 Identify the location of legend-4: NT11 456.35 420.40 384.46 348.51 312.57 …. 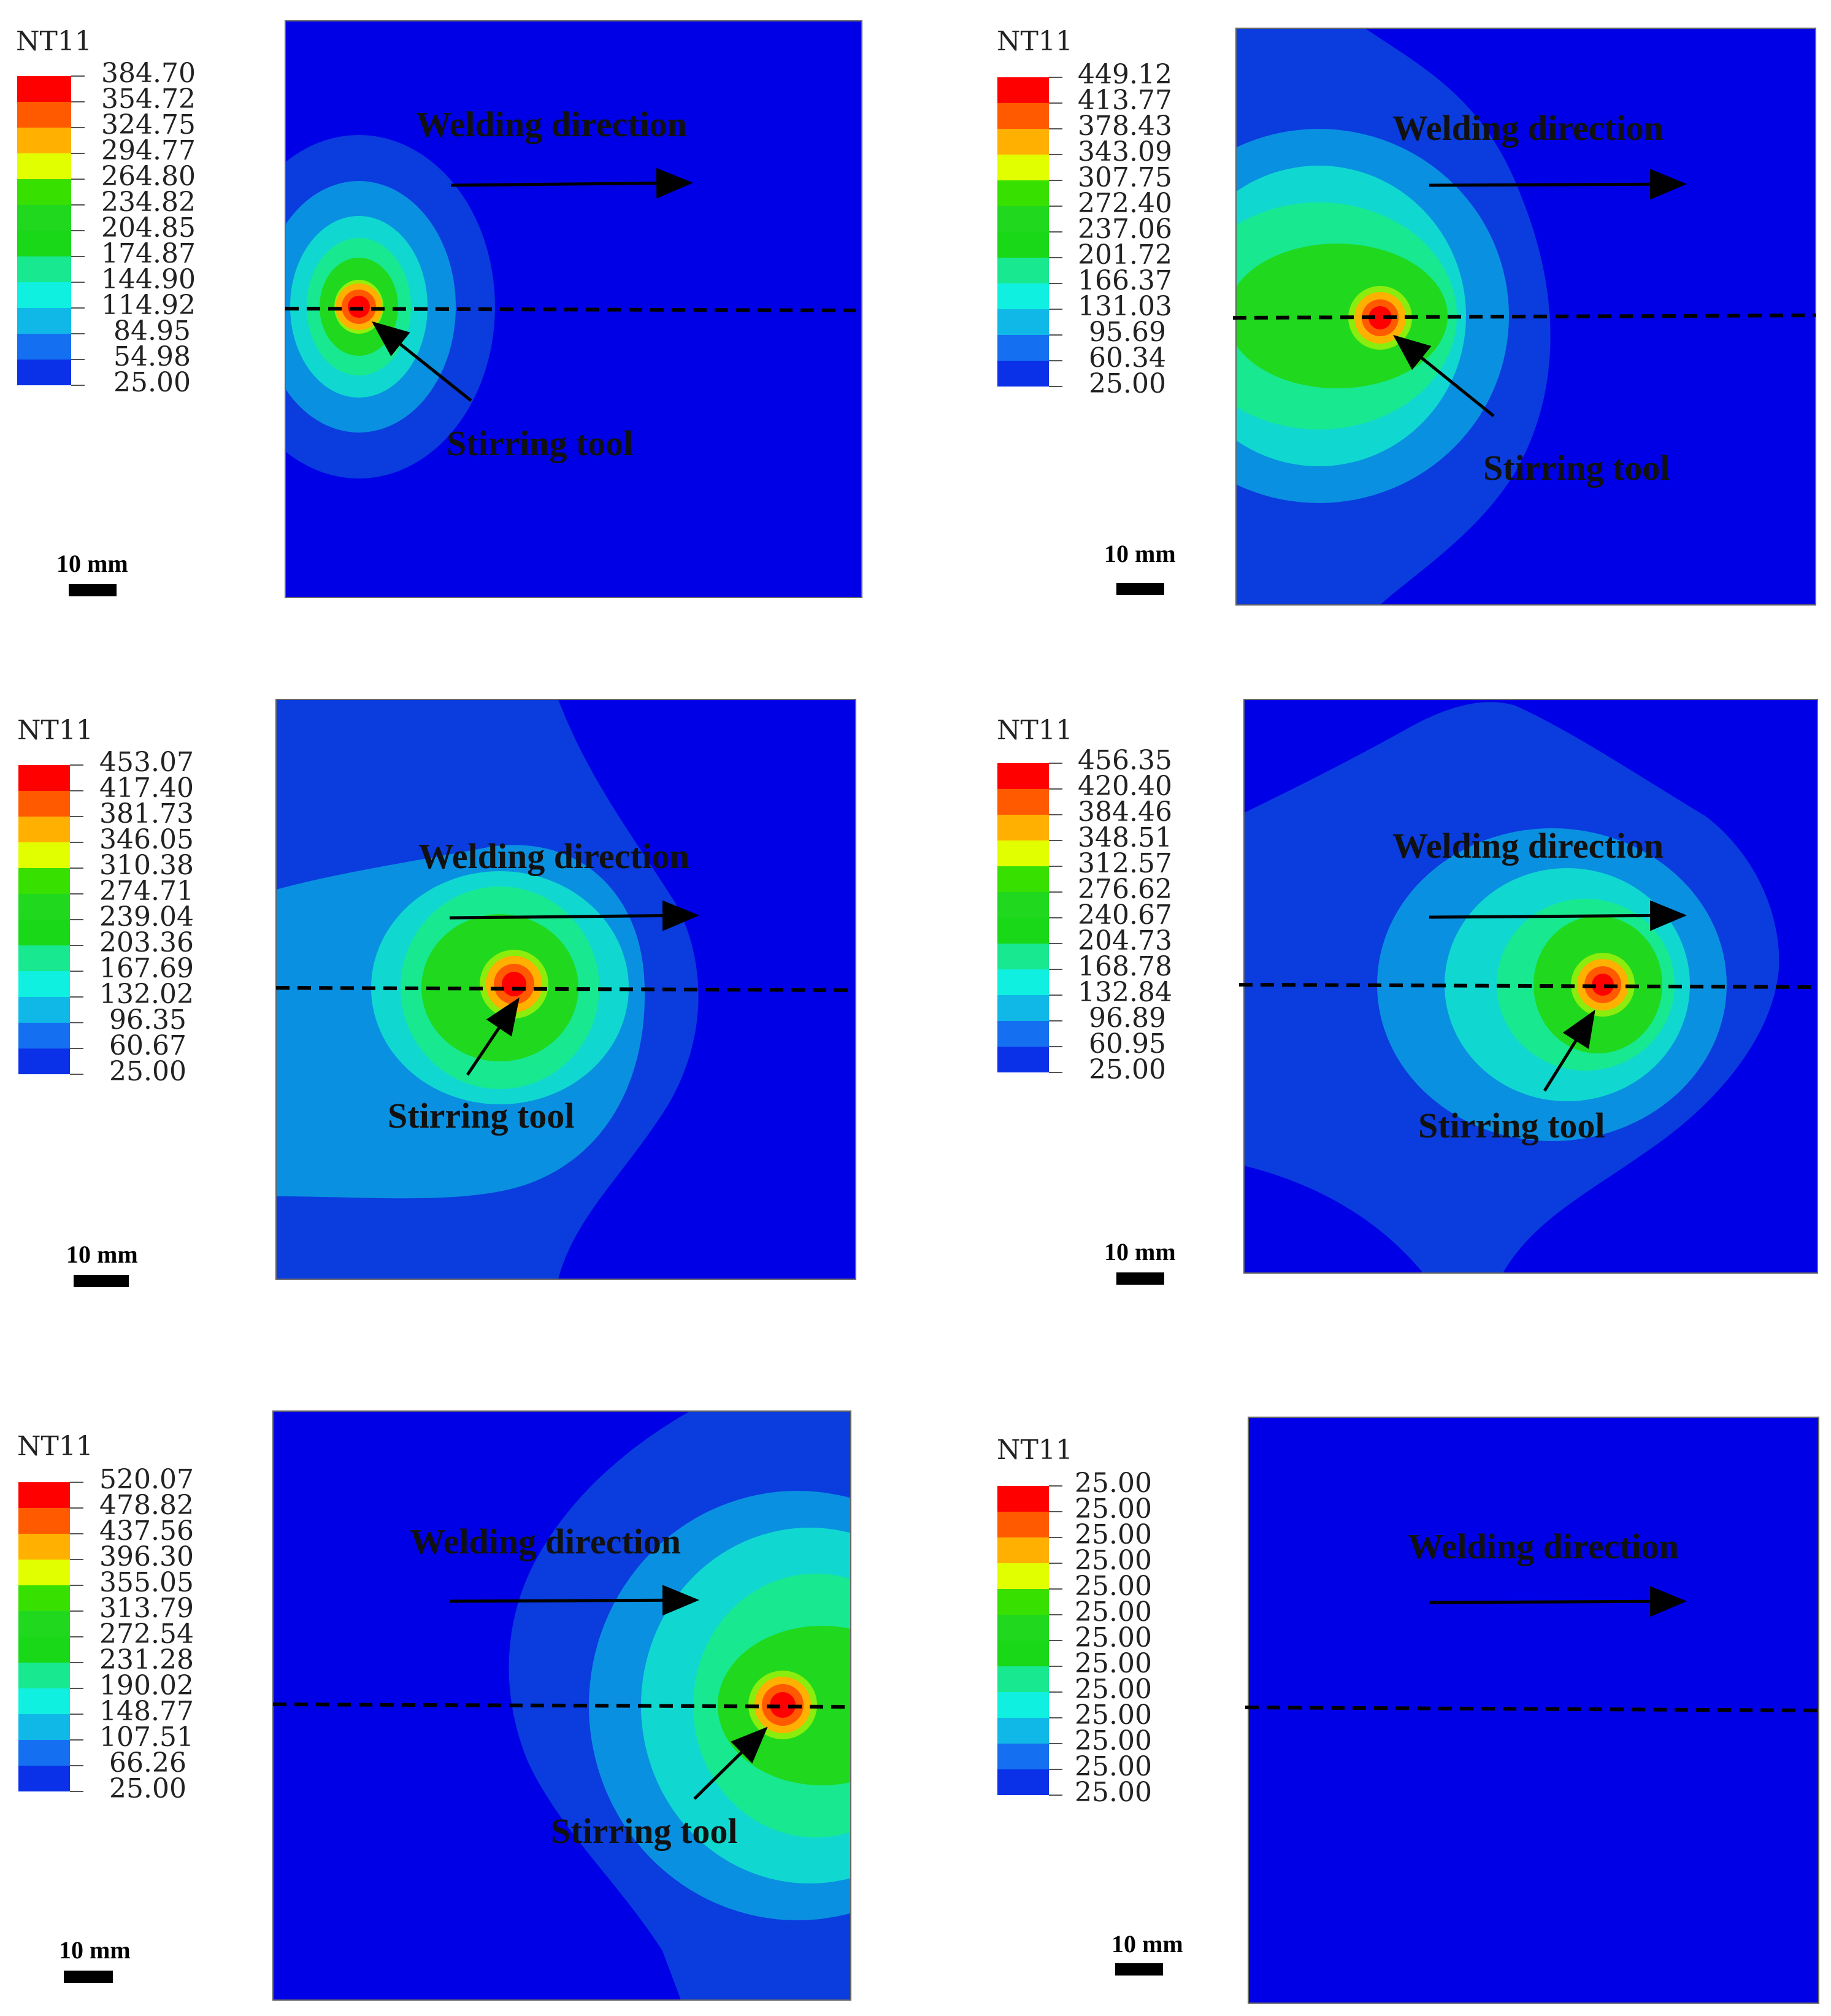
(1084, 900).